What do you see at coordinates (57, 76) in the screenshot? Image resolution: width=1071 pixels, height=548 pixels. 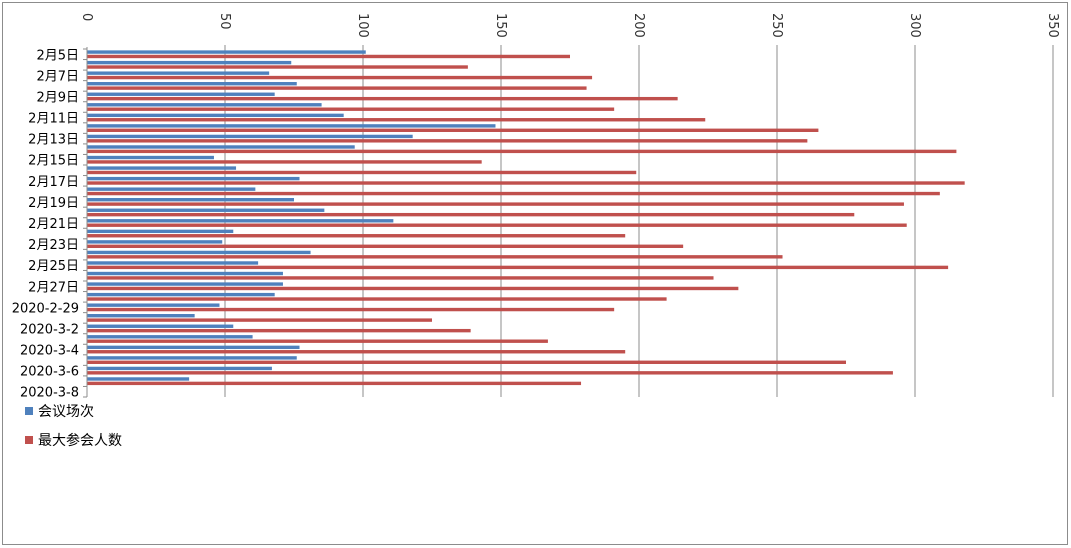 I see `y-tick-label: 2月7日` at bounding box center [57, 76].